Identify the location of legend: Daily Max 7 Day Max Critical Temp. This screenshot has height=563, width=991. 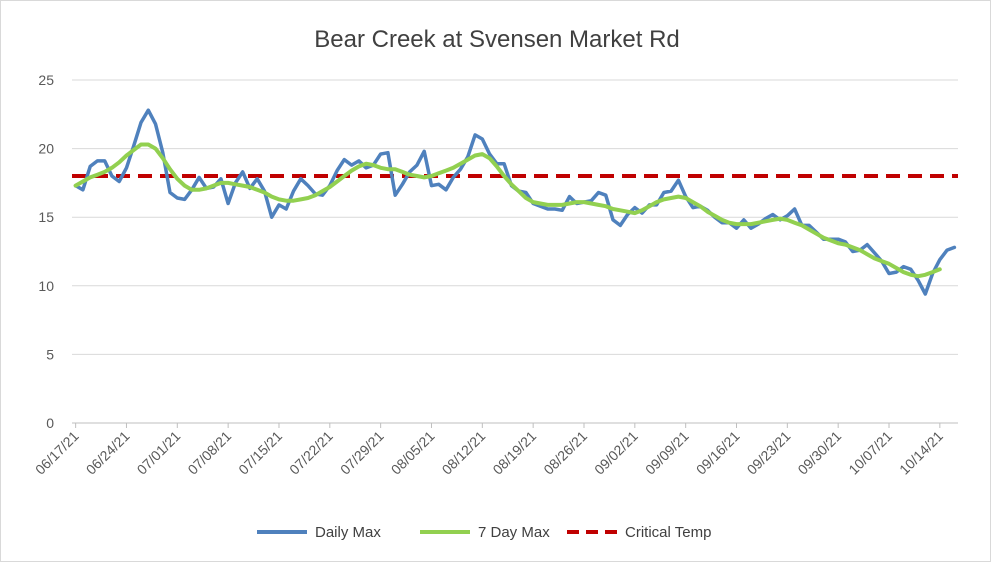
(484, 532).